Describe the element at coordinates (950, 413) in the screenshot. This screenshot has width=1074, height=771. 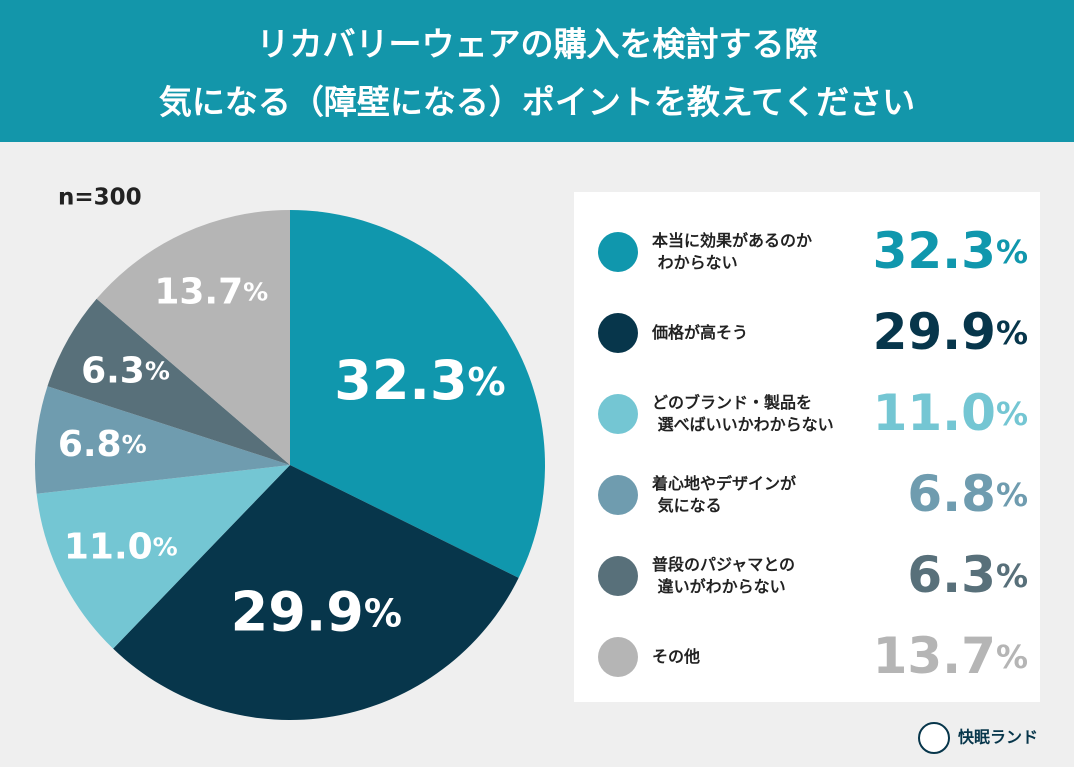
I see `legend-value: 11.0%` at that location.